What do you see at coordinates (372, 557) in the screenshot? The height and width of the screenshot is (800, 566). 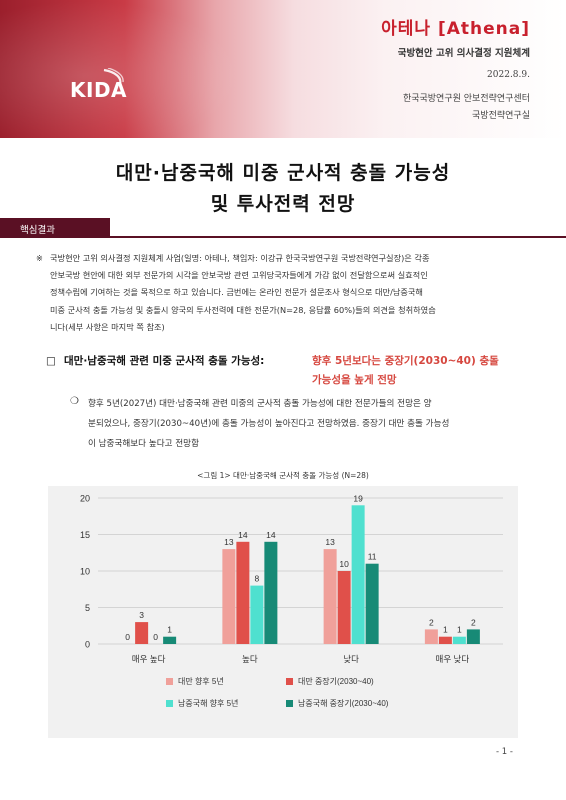 I see `data-label: 11` at bounding box center [372, 557].